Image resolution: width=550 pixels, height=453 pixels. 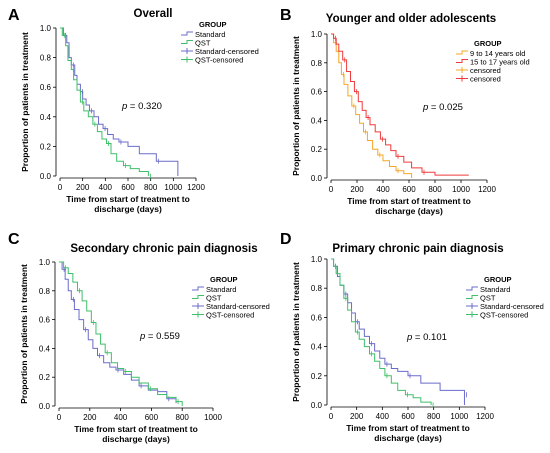 What do you see at coordinates (153, 14) in the screenshot?
I see `chart-title: Overall` at bounding box center [153, 14].